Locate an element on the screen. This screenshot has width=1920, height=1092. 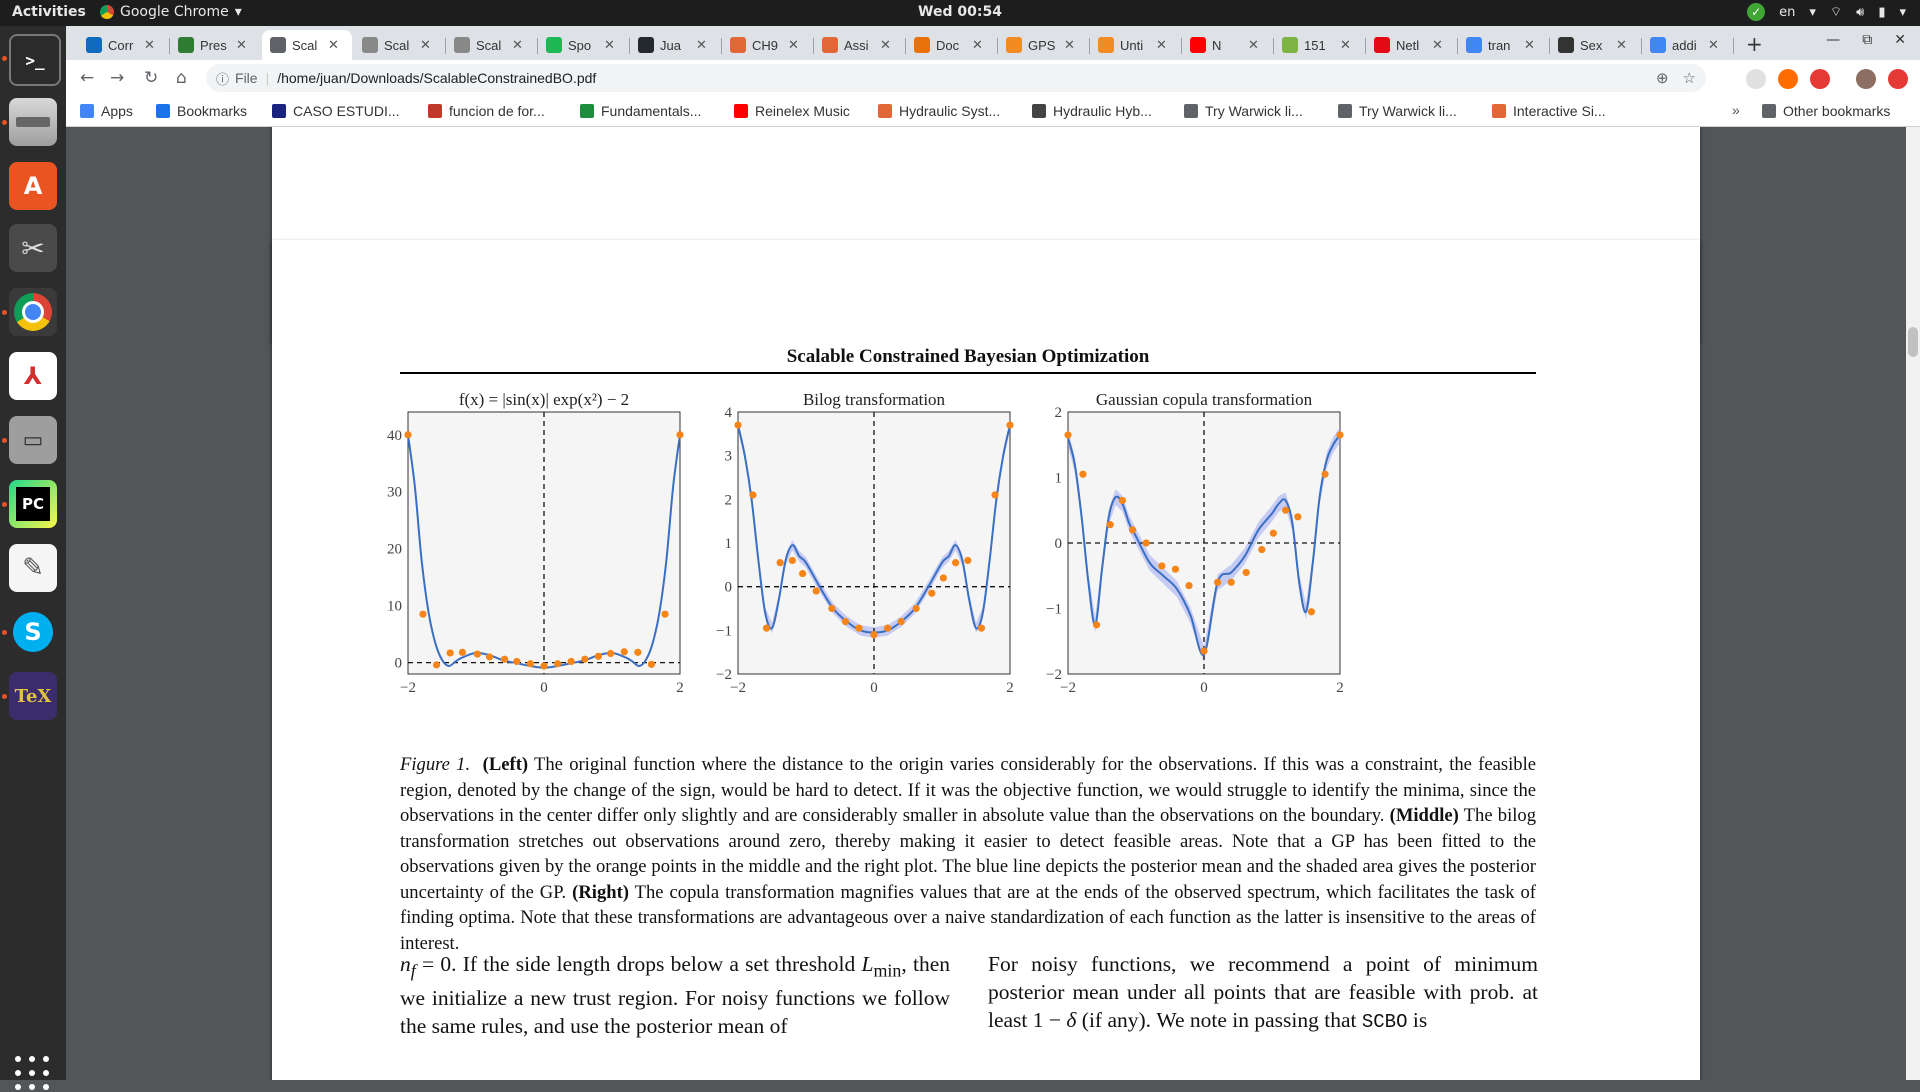
extension-puzzle-icon is located at coordinates (1756, 79).